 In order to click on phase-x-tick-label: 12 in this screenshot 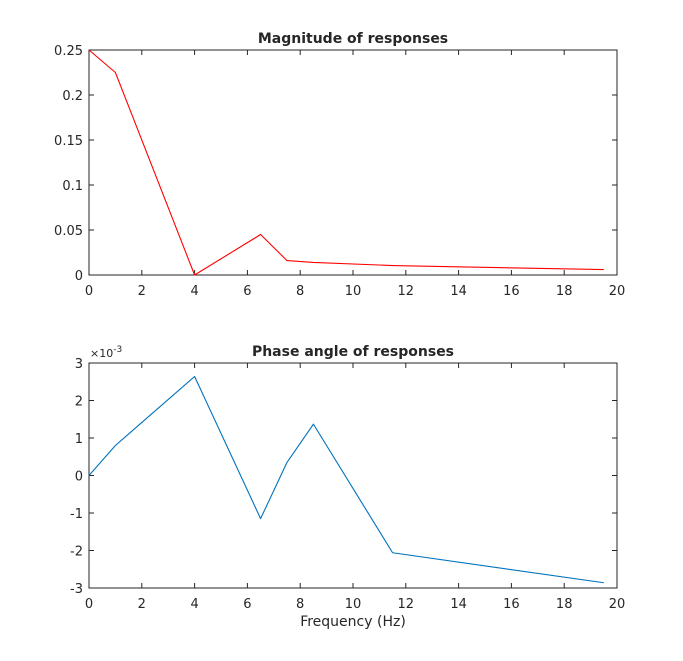, I will do `click(406, 604)`.